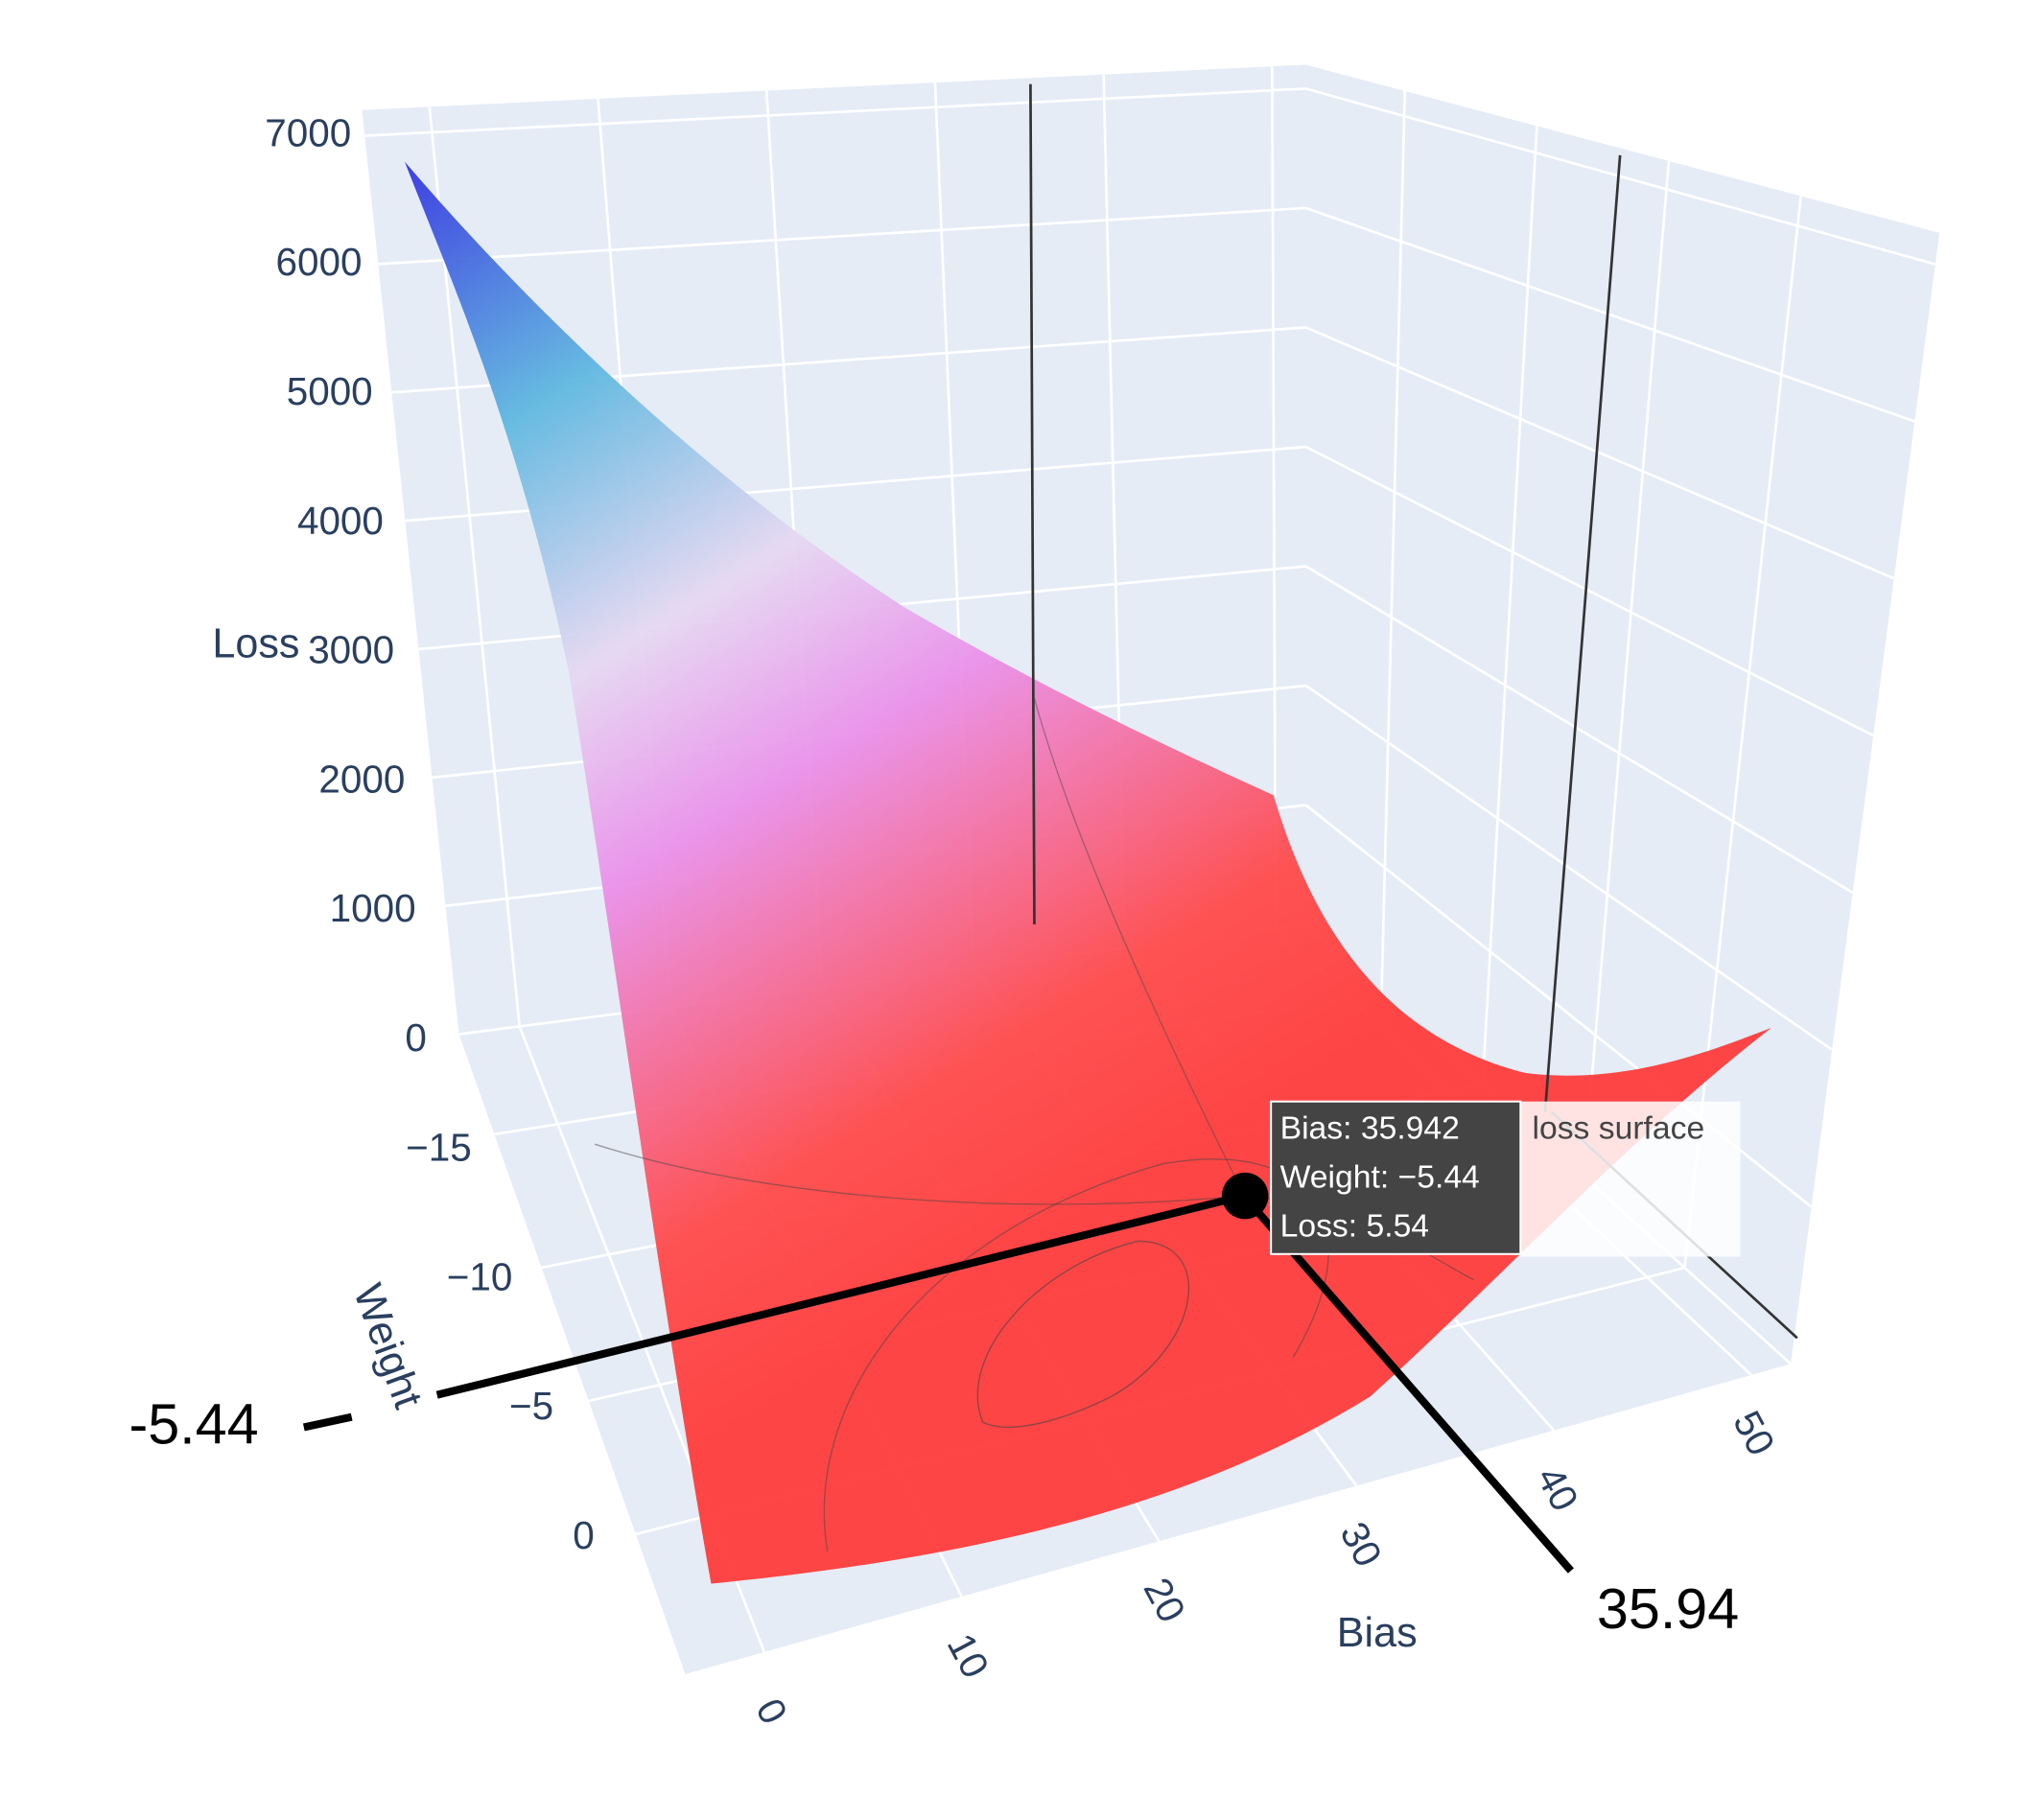  Describe the element at coordinates (1245, 1196) in the screenshot. I see `highlight-point` at that location.